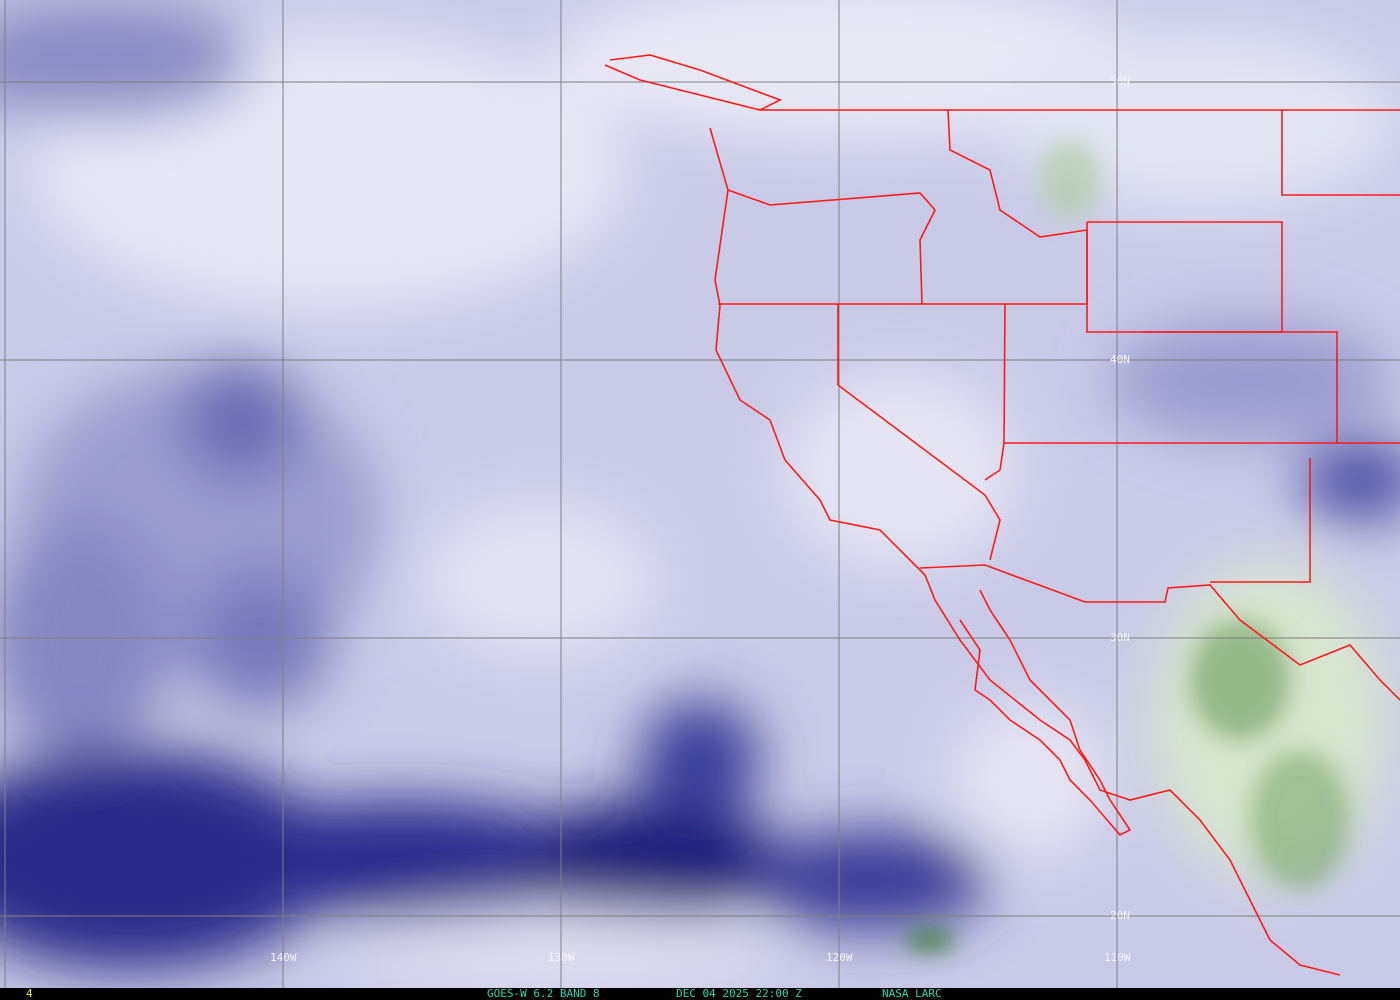  What do you see at coordinates (1120, 915) in the screenshot?
I see `lat-label-20n: 20N` at bounding box center [1120, 915].